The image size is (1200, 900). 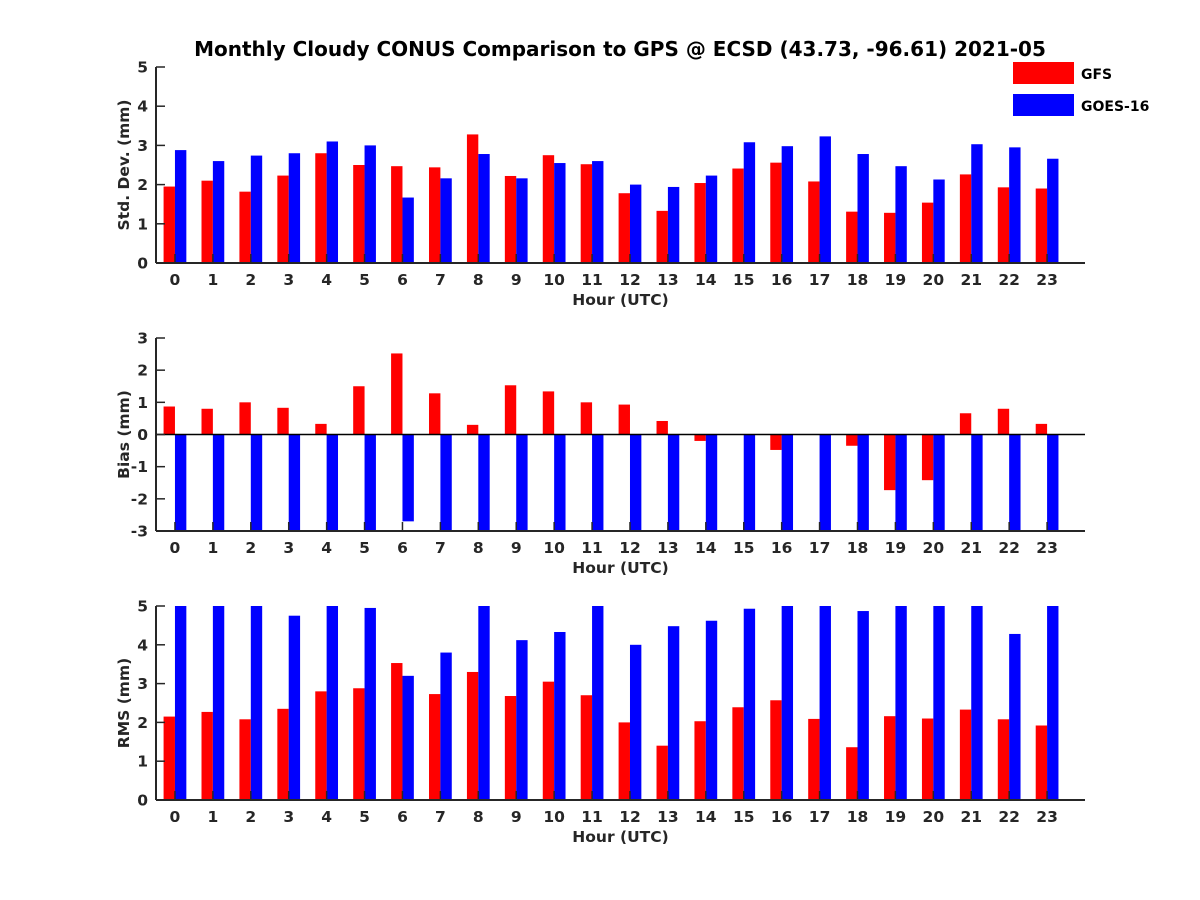 What do you see at coordinates (1096, 75) in the screenshot?
I see `legend-label-gfs: GFS` at bounding box center [1096, 75].